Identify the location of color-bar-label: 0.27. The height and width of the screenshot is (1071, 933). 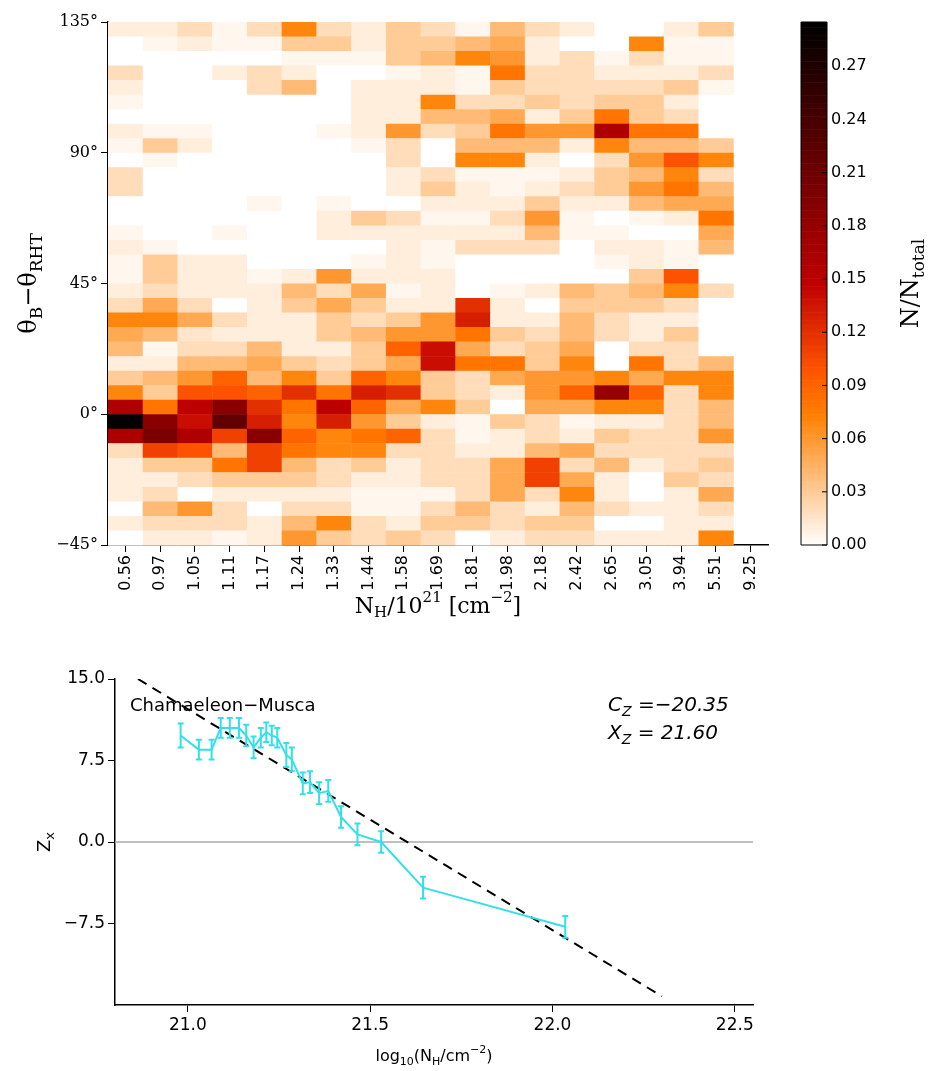
(849, 65).